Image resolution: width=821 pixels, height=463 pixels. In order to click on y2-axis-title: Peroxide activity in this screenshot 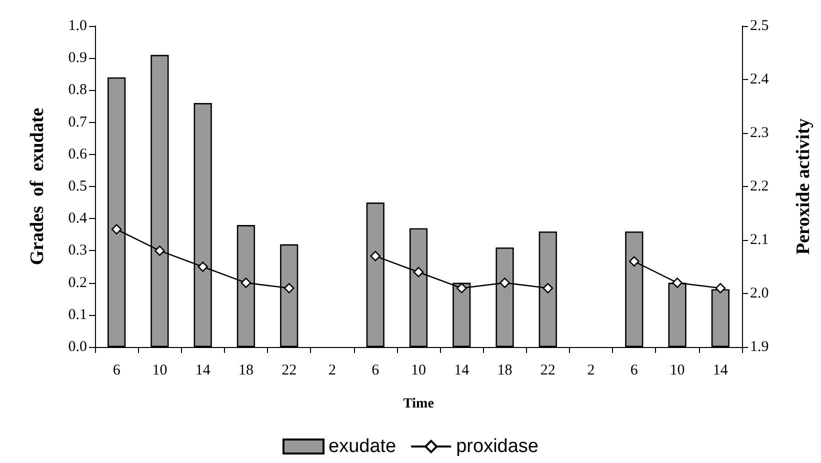, I will do `click(803, 186)`.